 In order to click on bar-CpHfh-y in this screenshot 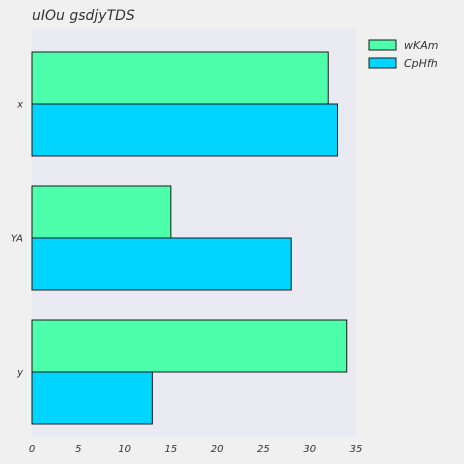, I will do `click(92, 398)`.